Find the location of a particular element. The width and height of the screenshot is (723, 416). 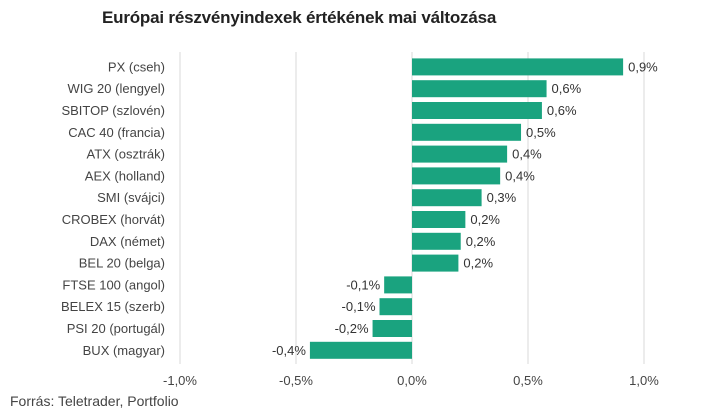

category-label: BEL 20 (belga) is located at coordinates (122, 263).